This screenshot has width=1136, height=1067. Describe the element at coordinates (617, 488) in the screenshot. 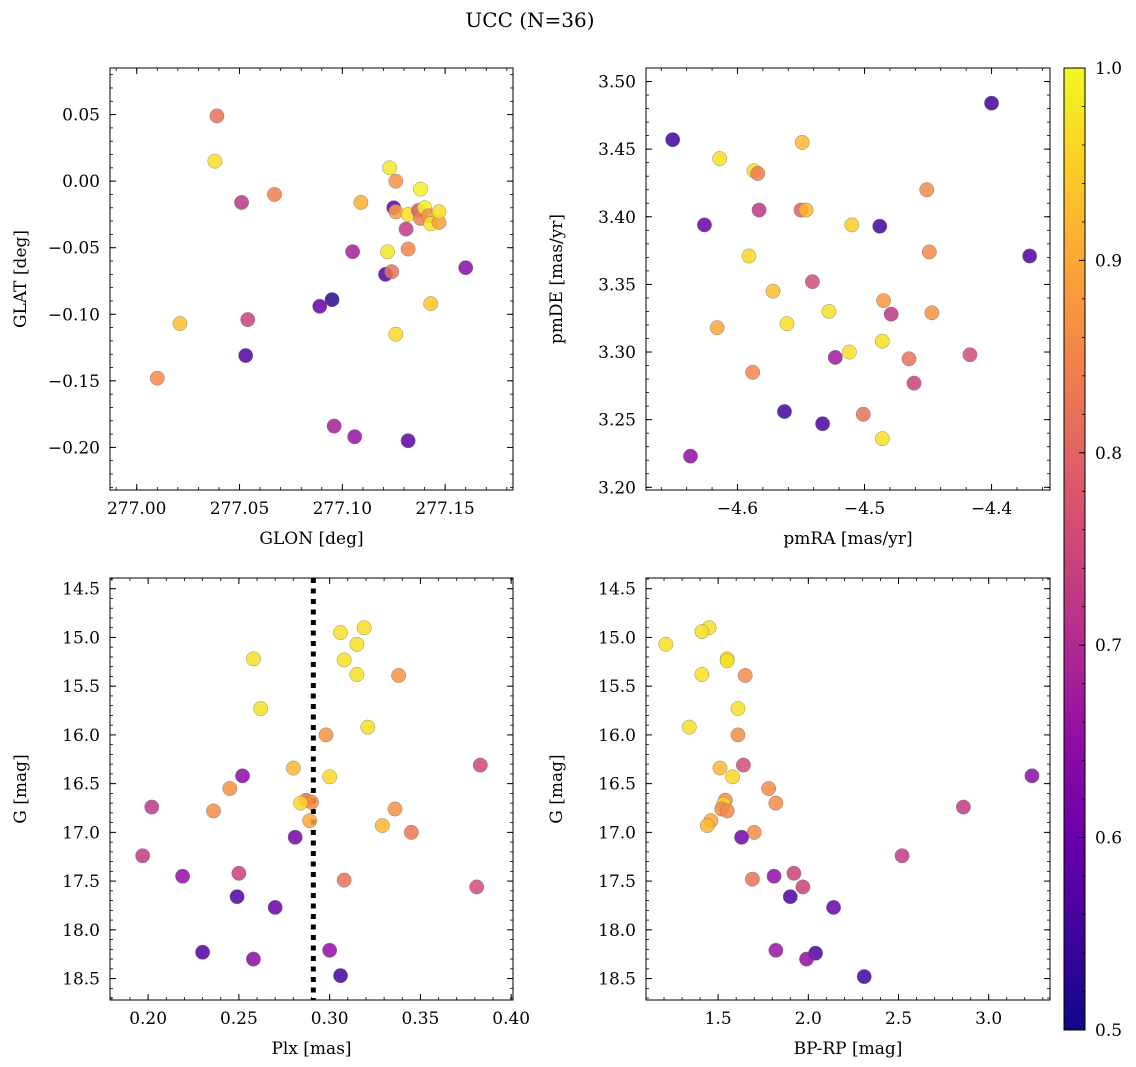

I see `y-tick-label: 3.20` at that location.